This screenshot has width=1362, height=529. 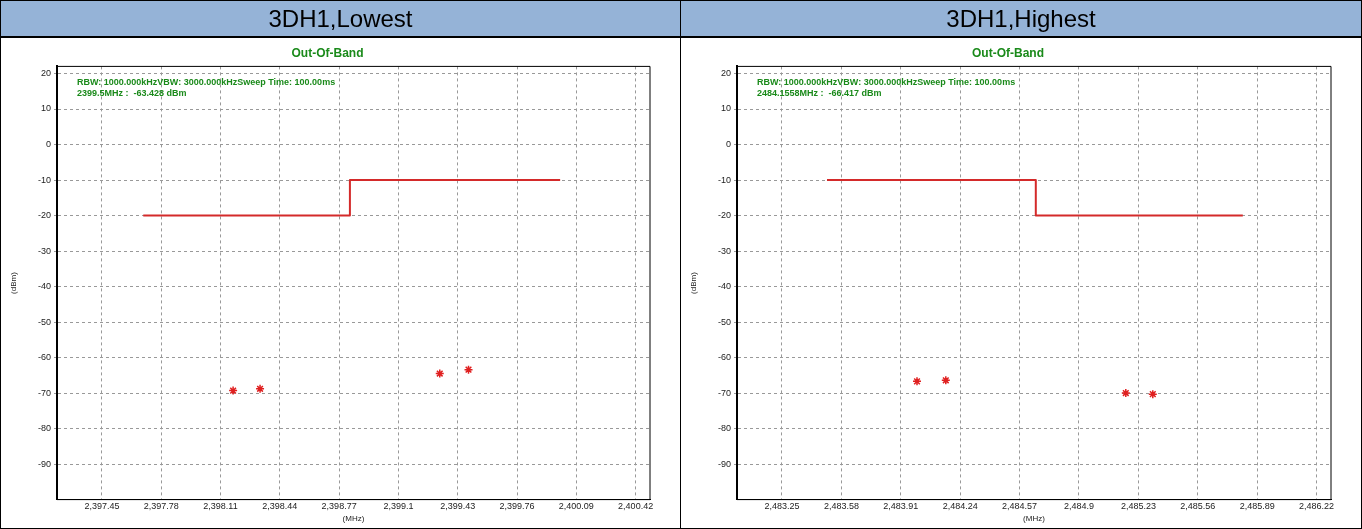 I want to click on x-tick-label: 2,398.44, so click(x=280, y=506).